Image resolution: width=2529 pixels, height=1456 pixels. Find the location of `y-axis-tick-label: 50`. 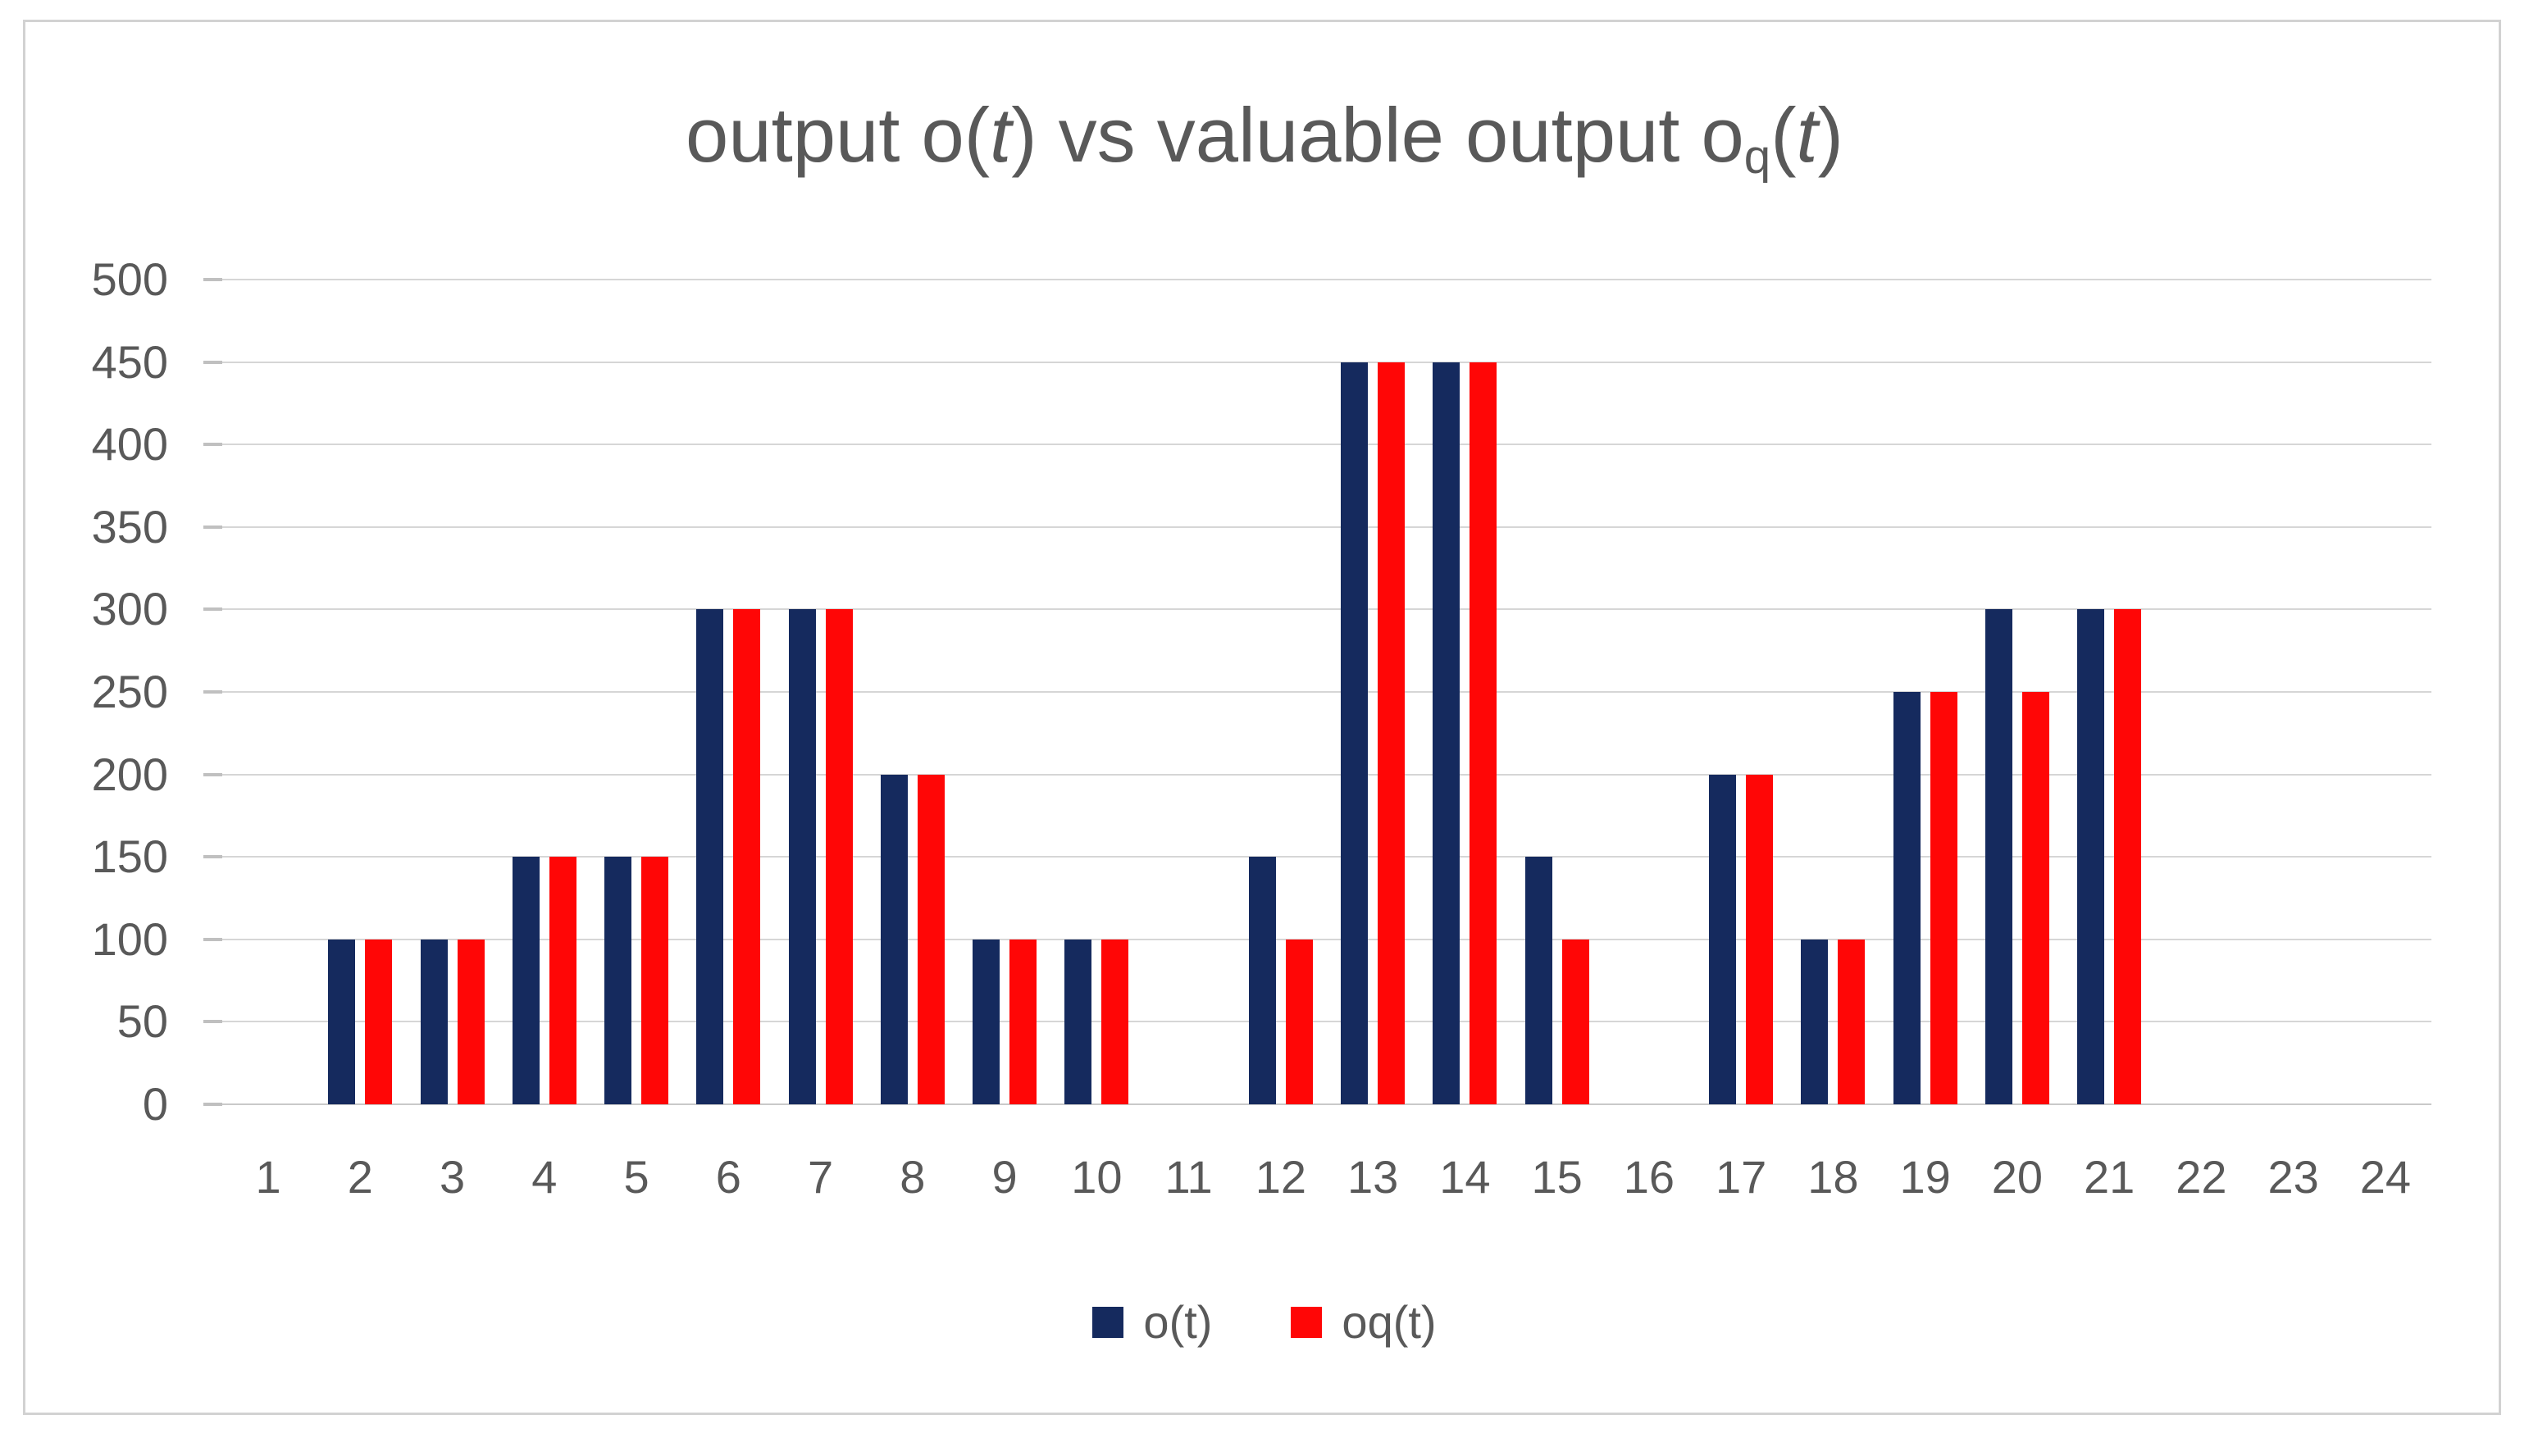

y-axis-tick-label: 50 is located at coordinates (142, 1022).